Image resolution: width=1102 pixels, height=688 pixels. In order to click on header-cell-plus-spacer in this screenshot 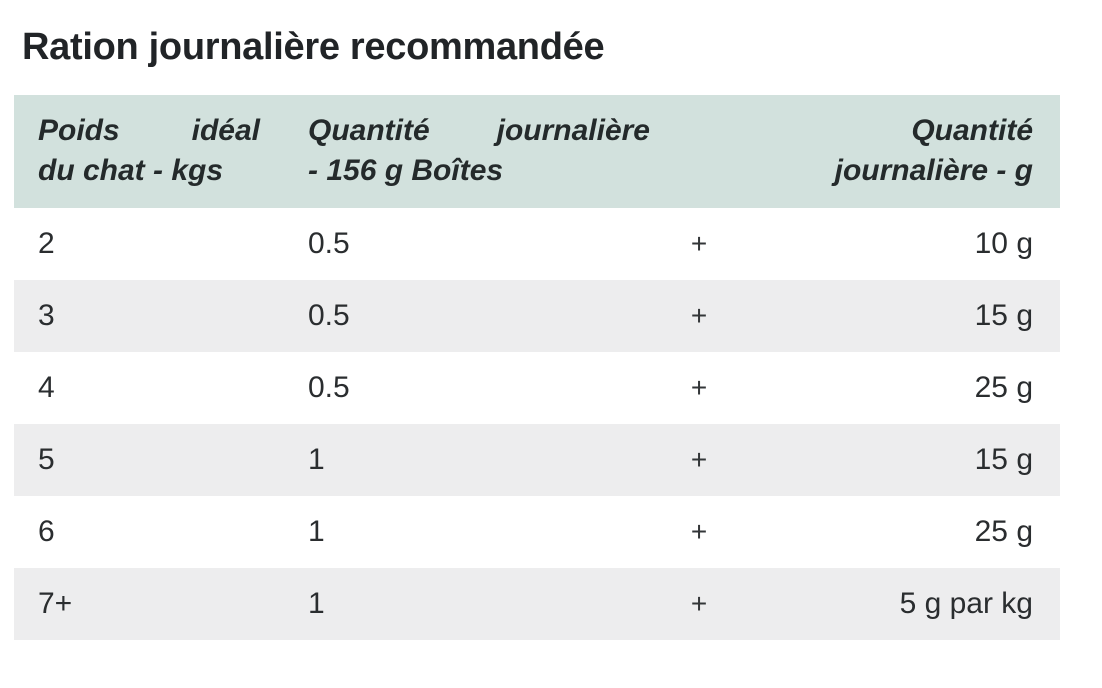, I will do `click(699, 151)`.